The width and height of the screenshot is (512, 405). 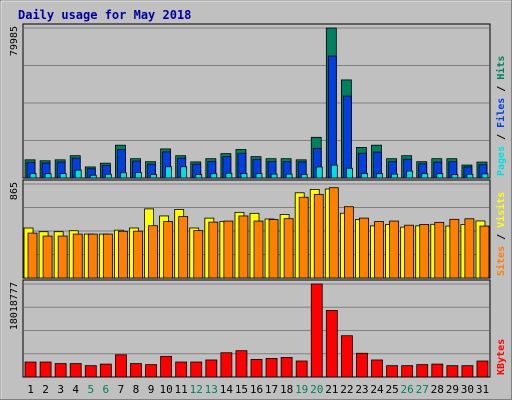 What do you see at coordinates (241, 389) in the screenshot?
I see `x-tick-label-day-15: 15` at bounding box center [241, 389].